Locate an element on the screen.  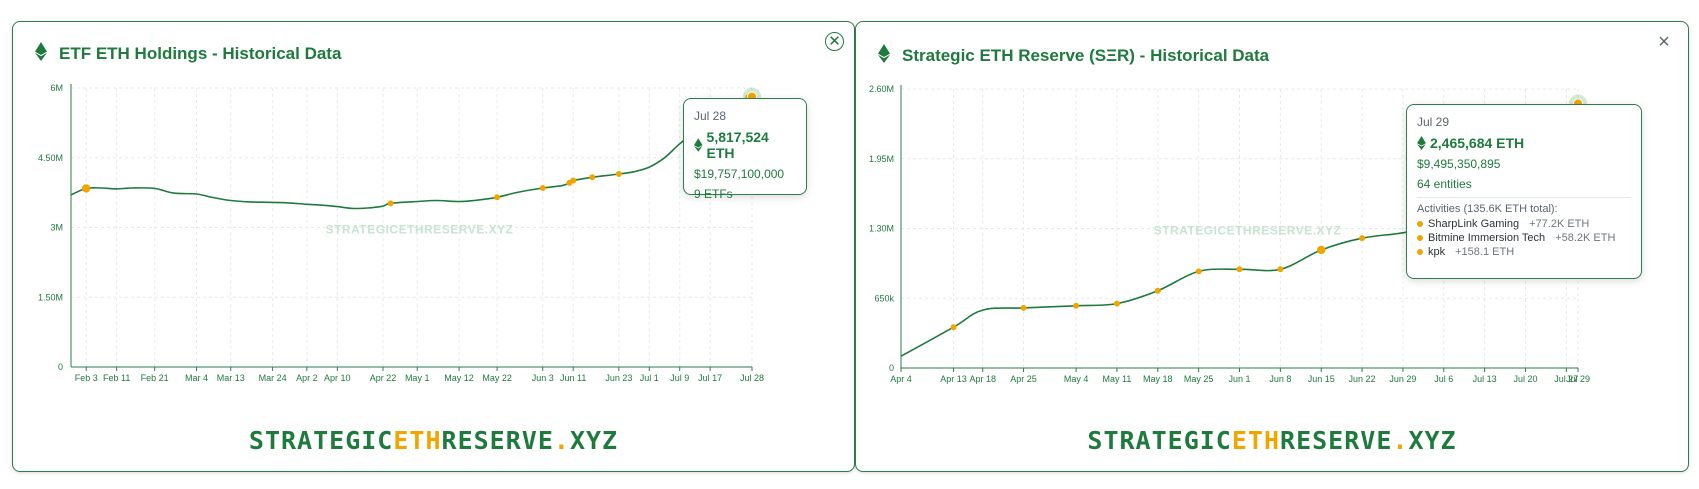
x-tick-label: May 12 is located at coordinates (459, 378).